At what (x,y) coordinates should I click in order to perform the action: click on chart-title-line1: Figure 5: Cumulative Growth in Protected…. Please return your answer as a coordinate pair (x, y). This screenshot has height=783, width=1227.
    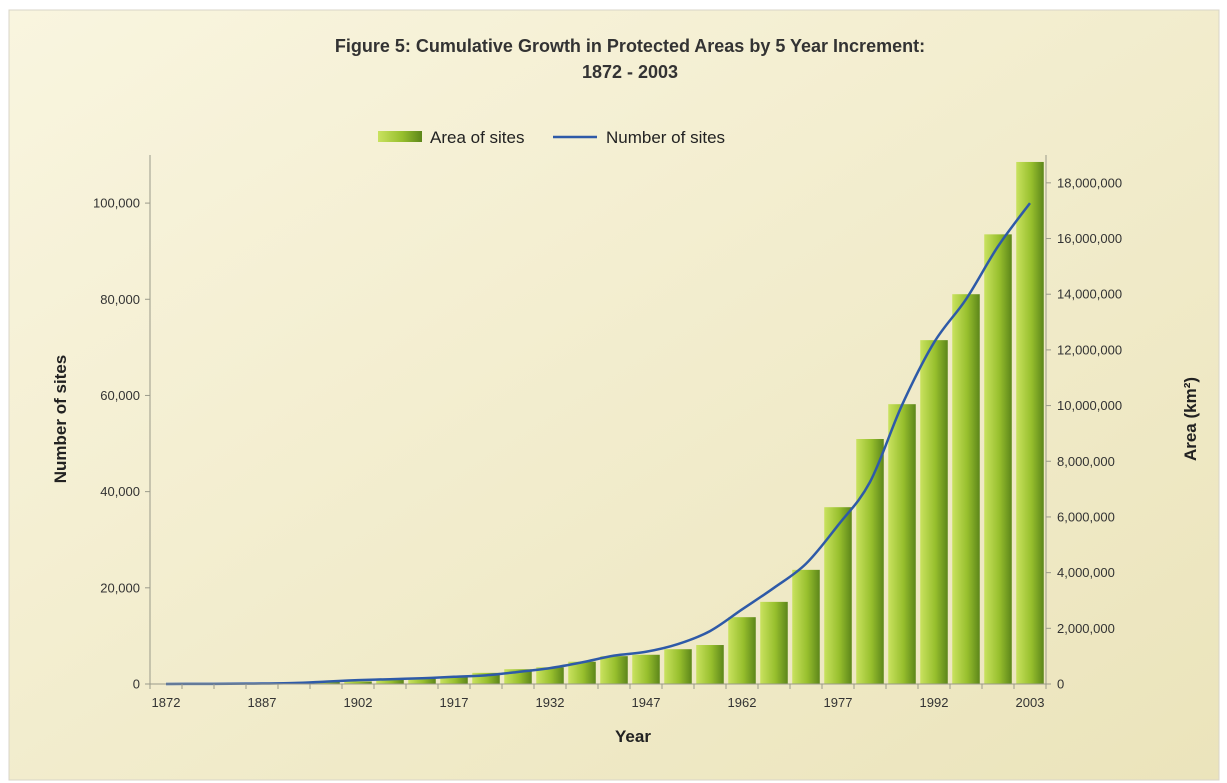
    Looking at the image, I should click on (630, 46).